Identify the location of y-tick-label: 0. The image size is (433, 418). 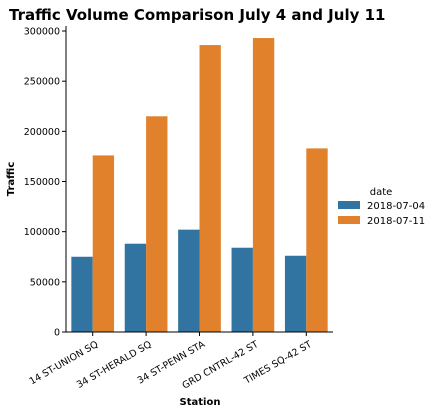
(57, 333).